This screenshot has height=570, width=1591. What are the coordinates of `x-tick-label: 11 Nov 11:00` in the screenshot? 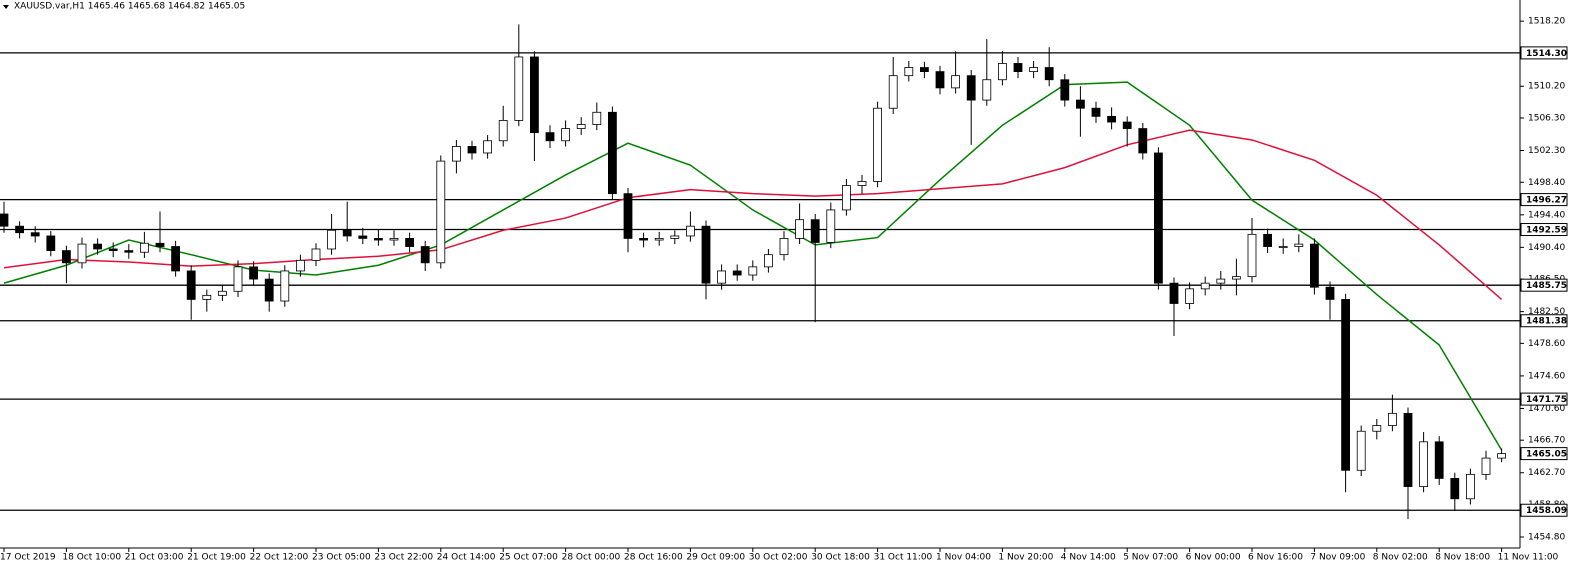 It's located at (1528, 558).